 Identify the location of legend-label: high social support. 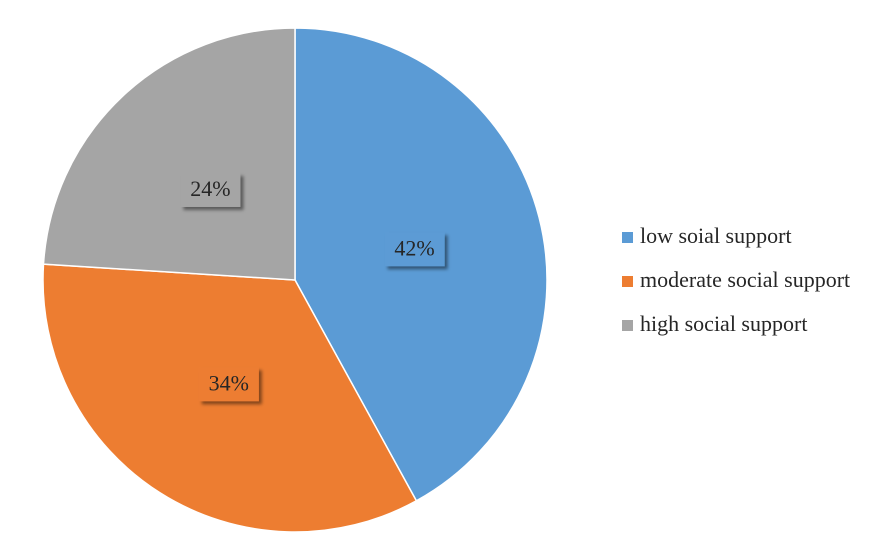
(723, 323).